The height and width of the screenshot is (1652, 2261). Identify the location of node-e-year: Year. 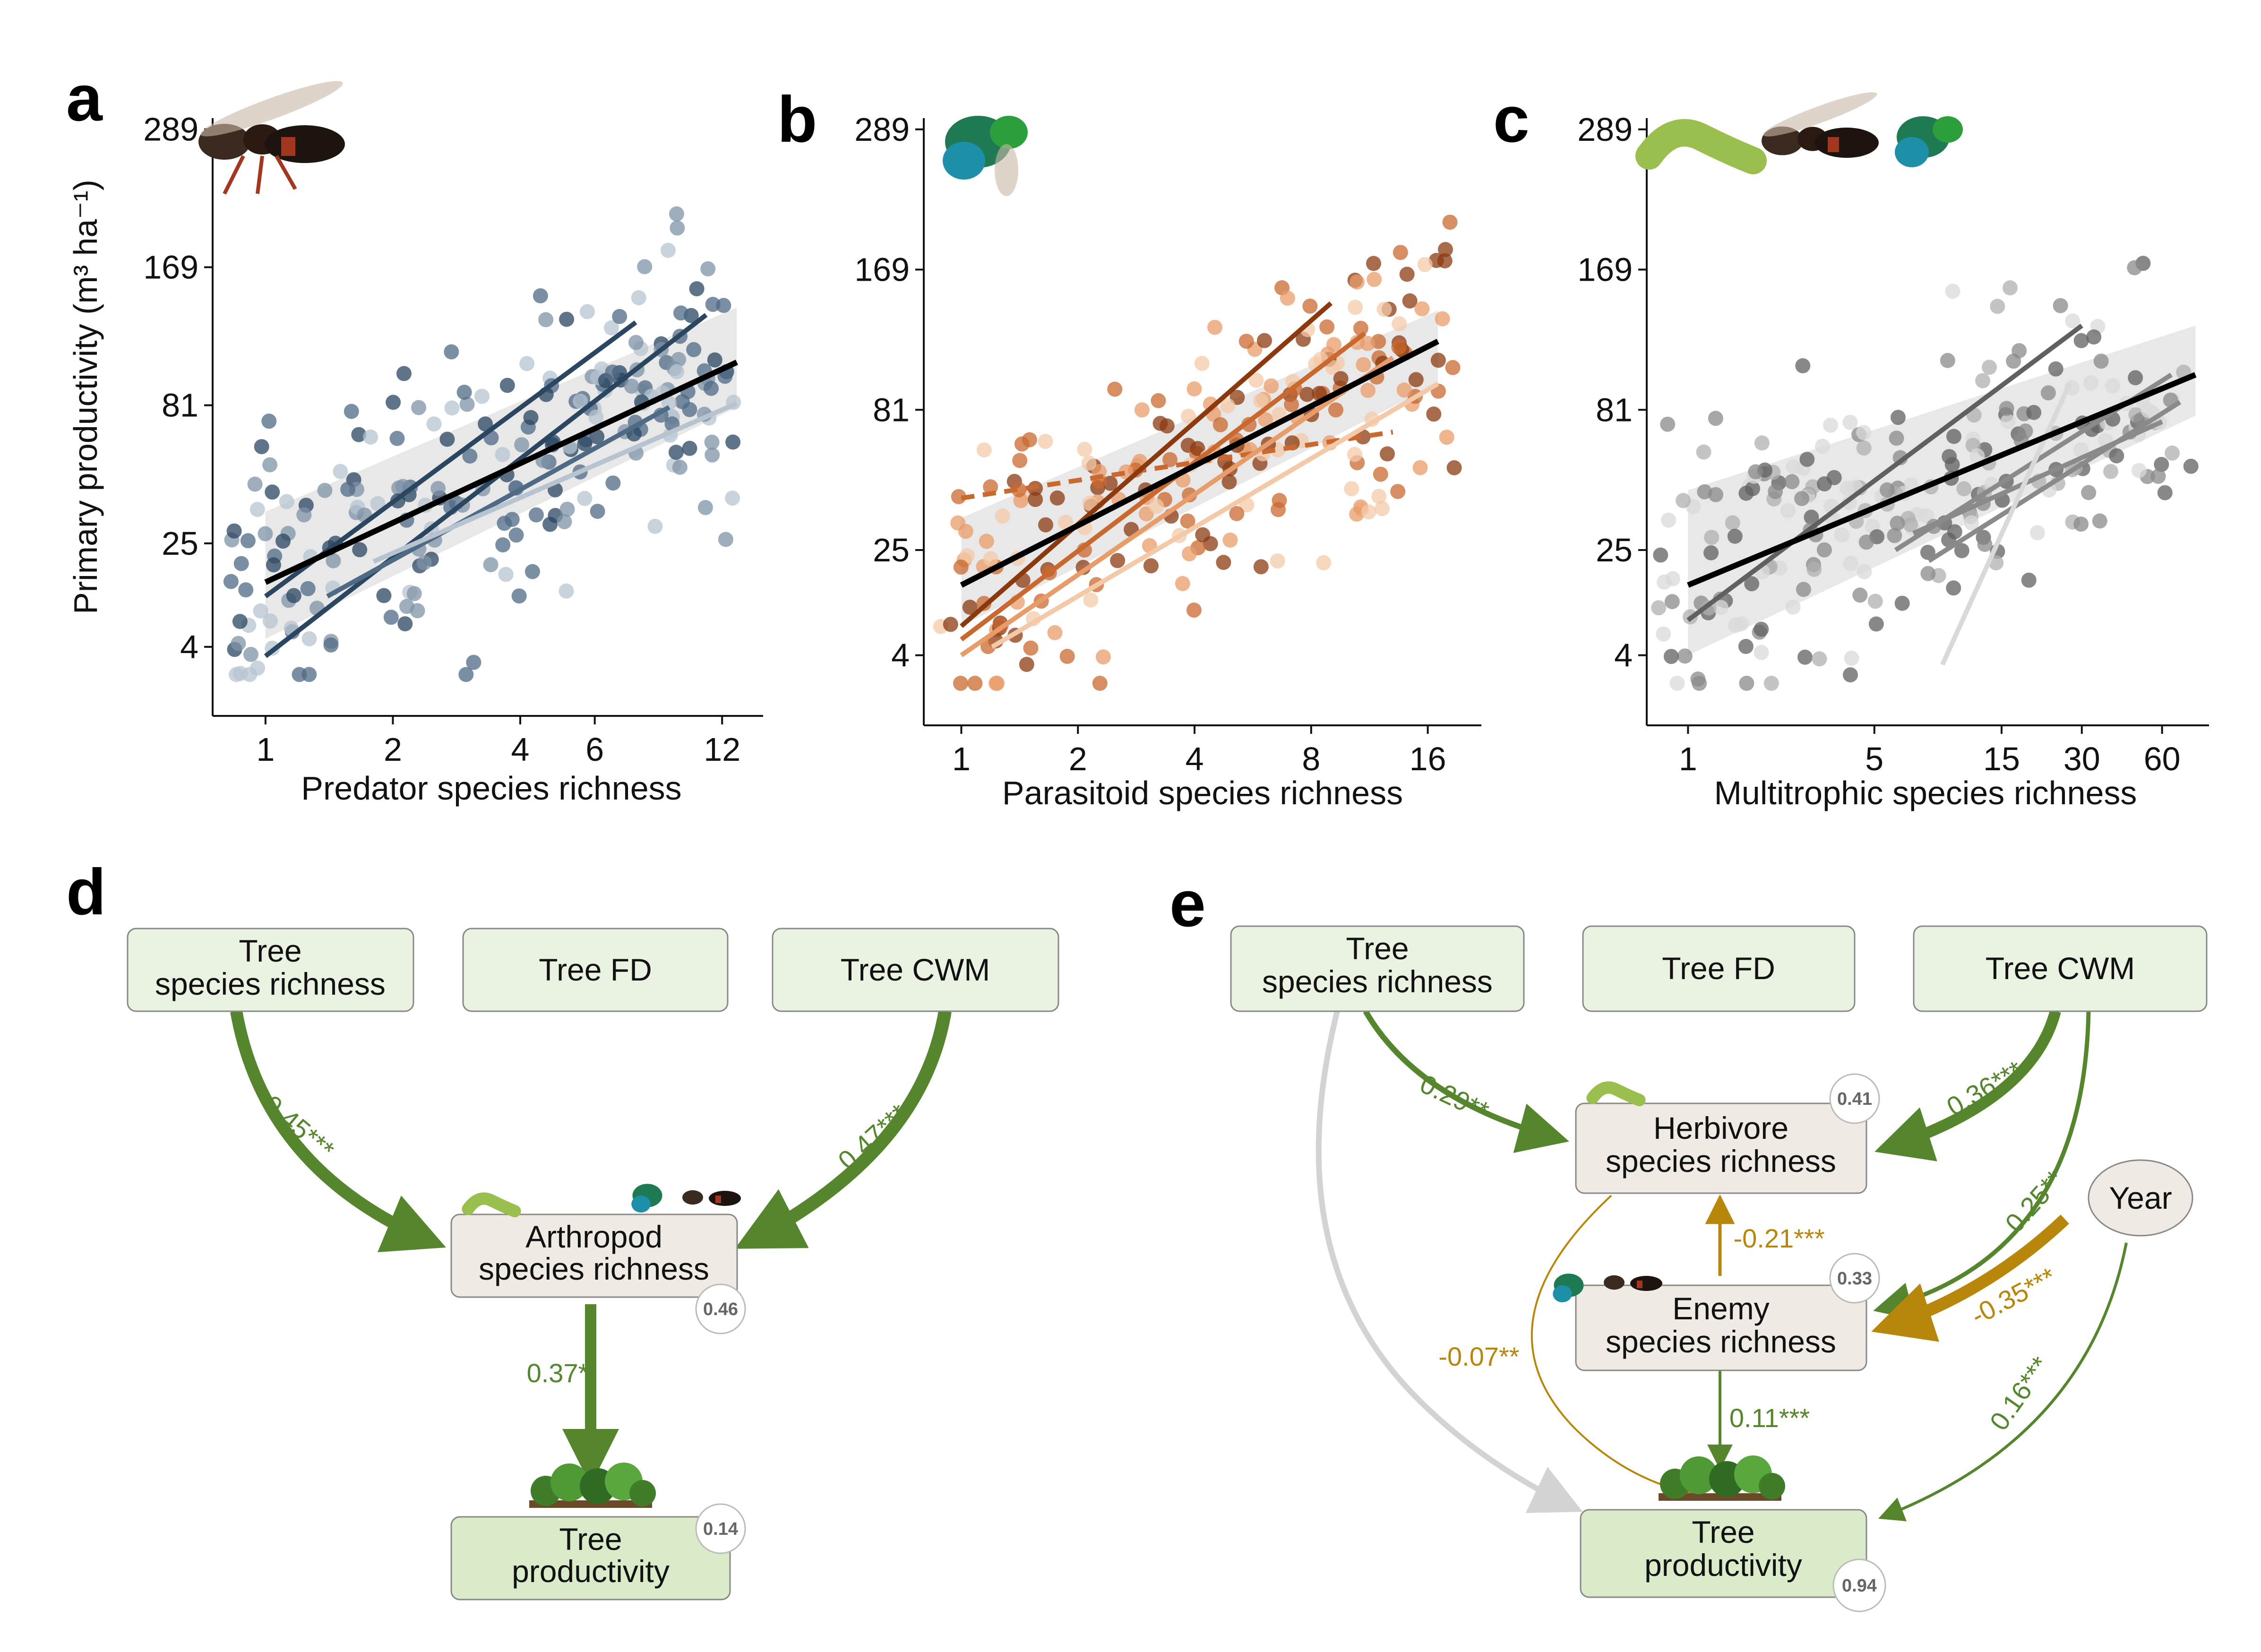
(2140, 1198).